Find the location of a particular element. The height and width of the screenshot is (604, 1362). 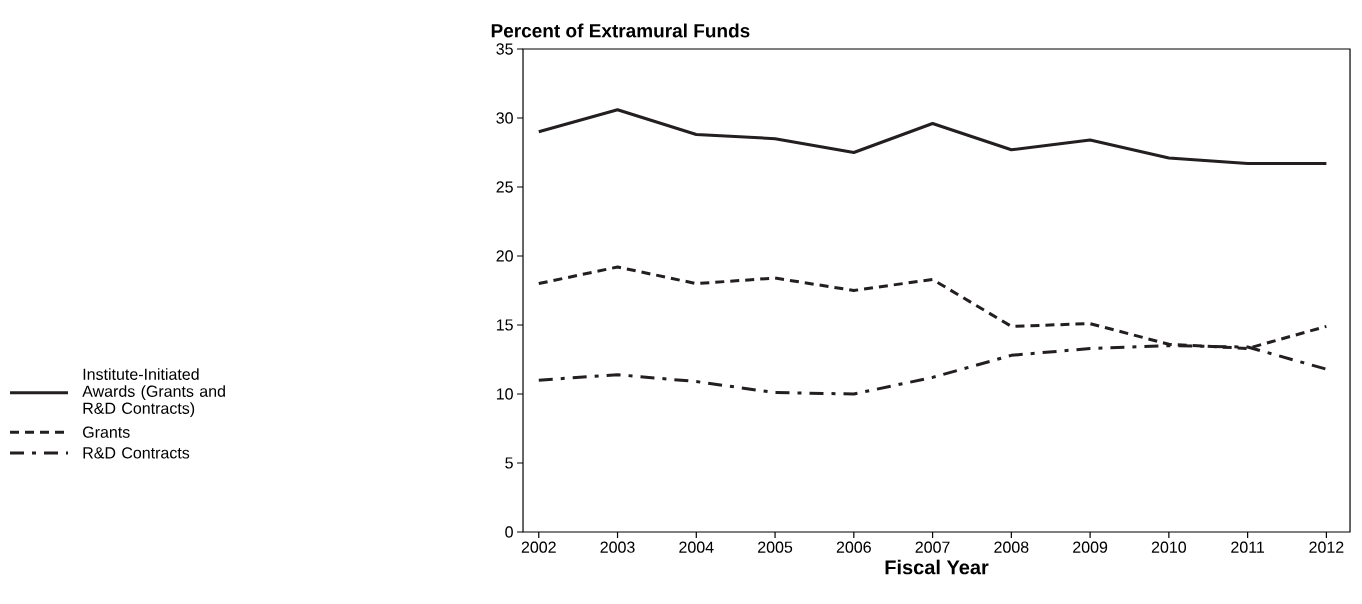

legend-label: Institute-Initiated Awards (Grants and R&D Contracts) is located at coordinates (153, 393).